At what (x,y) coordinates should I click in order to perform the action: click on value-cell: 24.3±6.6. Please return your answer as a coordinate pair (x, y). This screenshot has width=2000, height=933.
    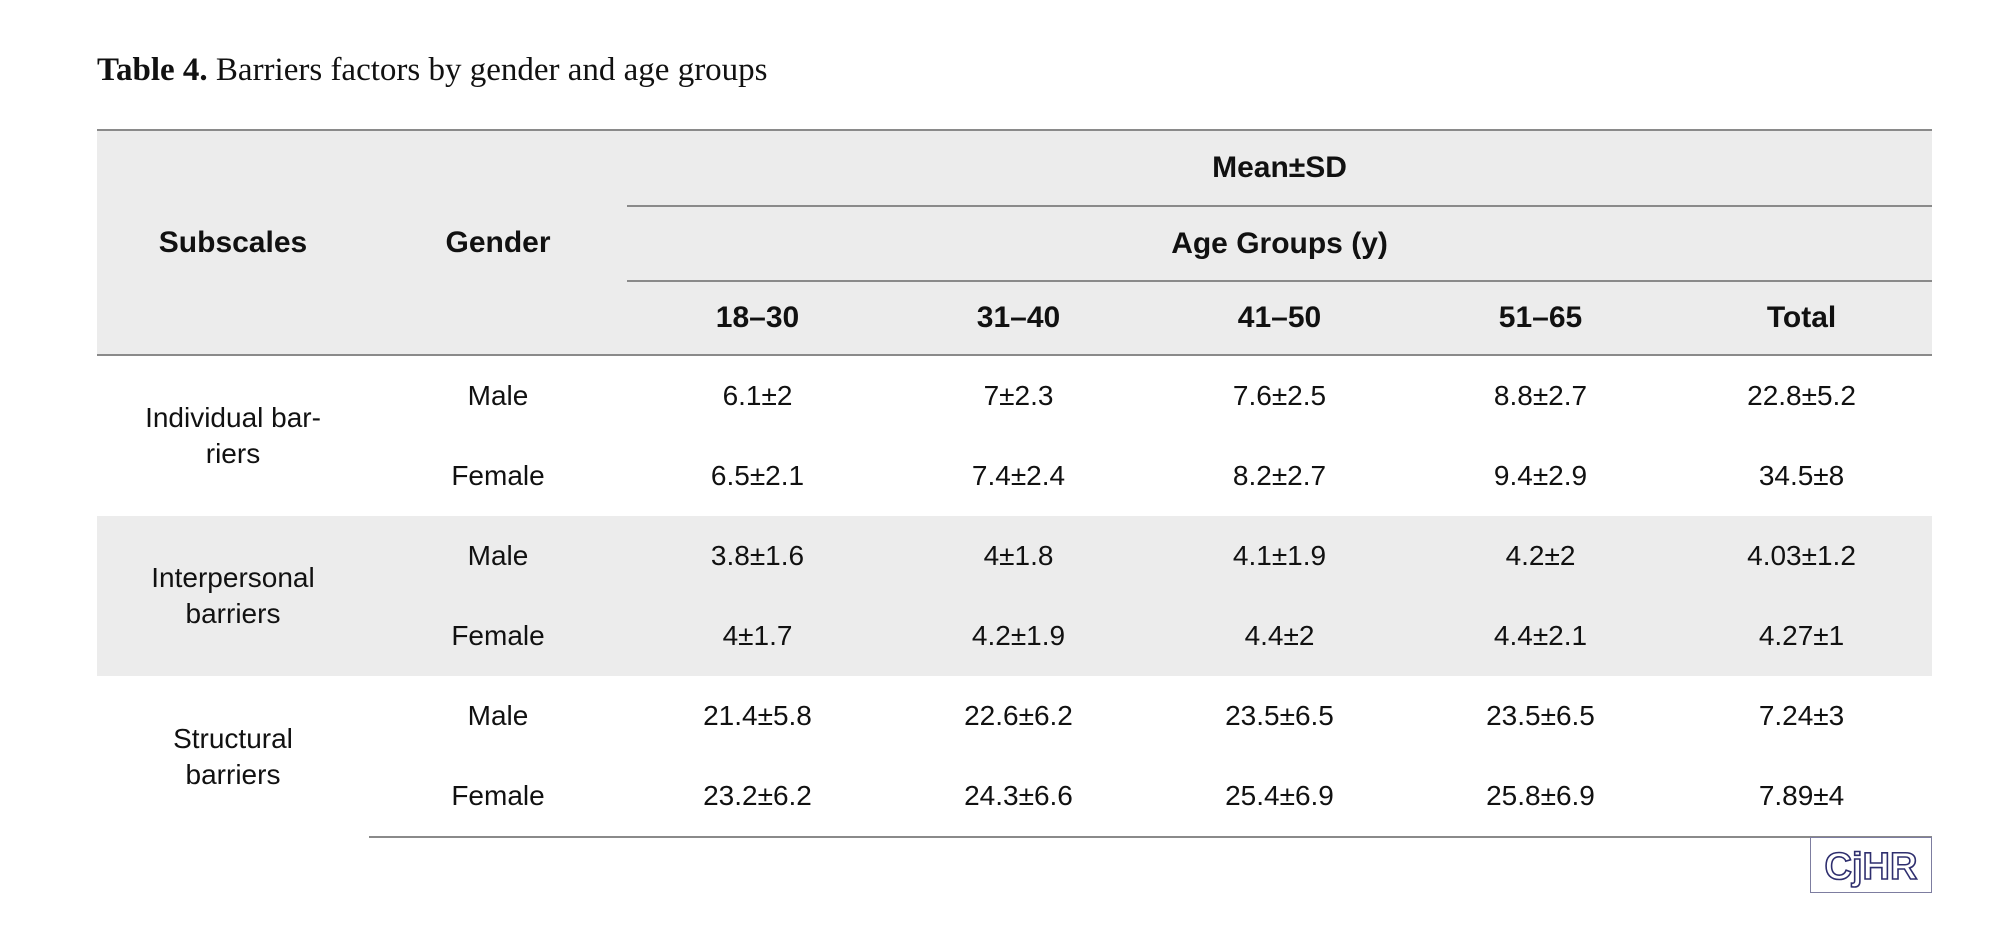
    Looking at the image, I should click on (1018, 797).